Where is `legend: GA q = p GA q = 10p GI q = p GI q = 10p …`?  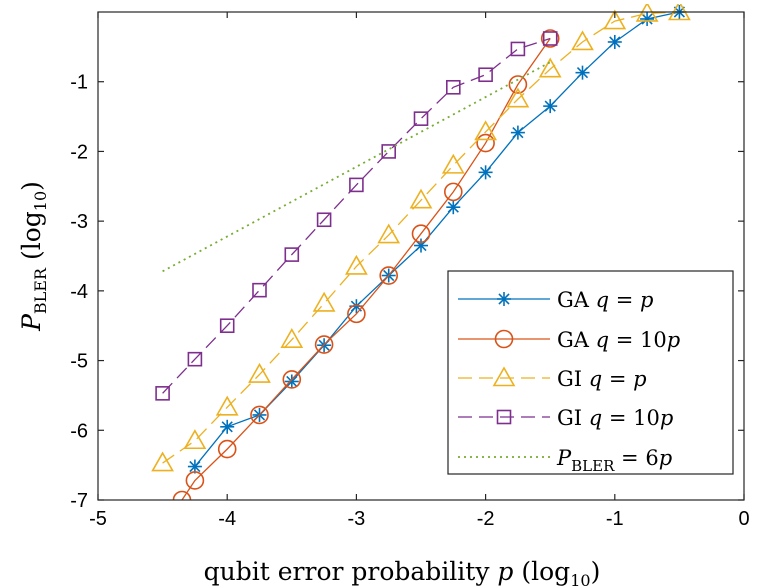
legend: GA q = p GA q = 10p GI q = p GI q = 10p … is located at coordinates (590, 372).